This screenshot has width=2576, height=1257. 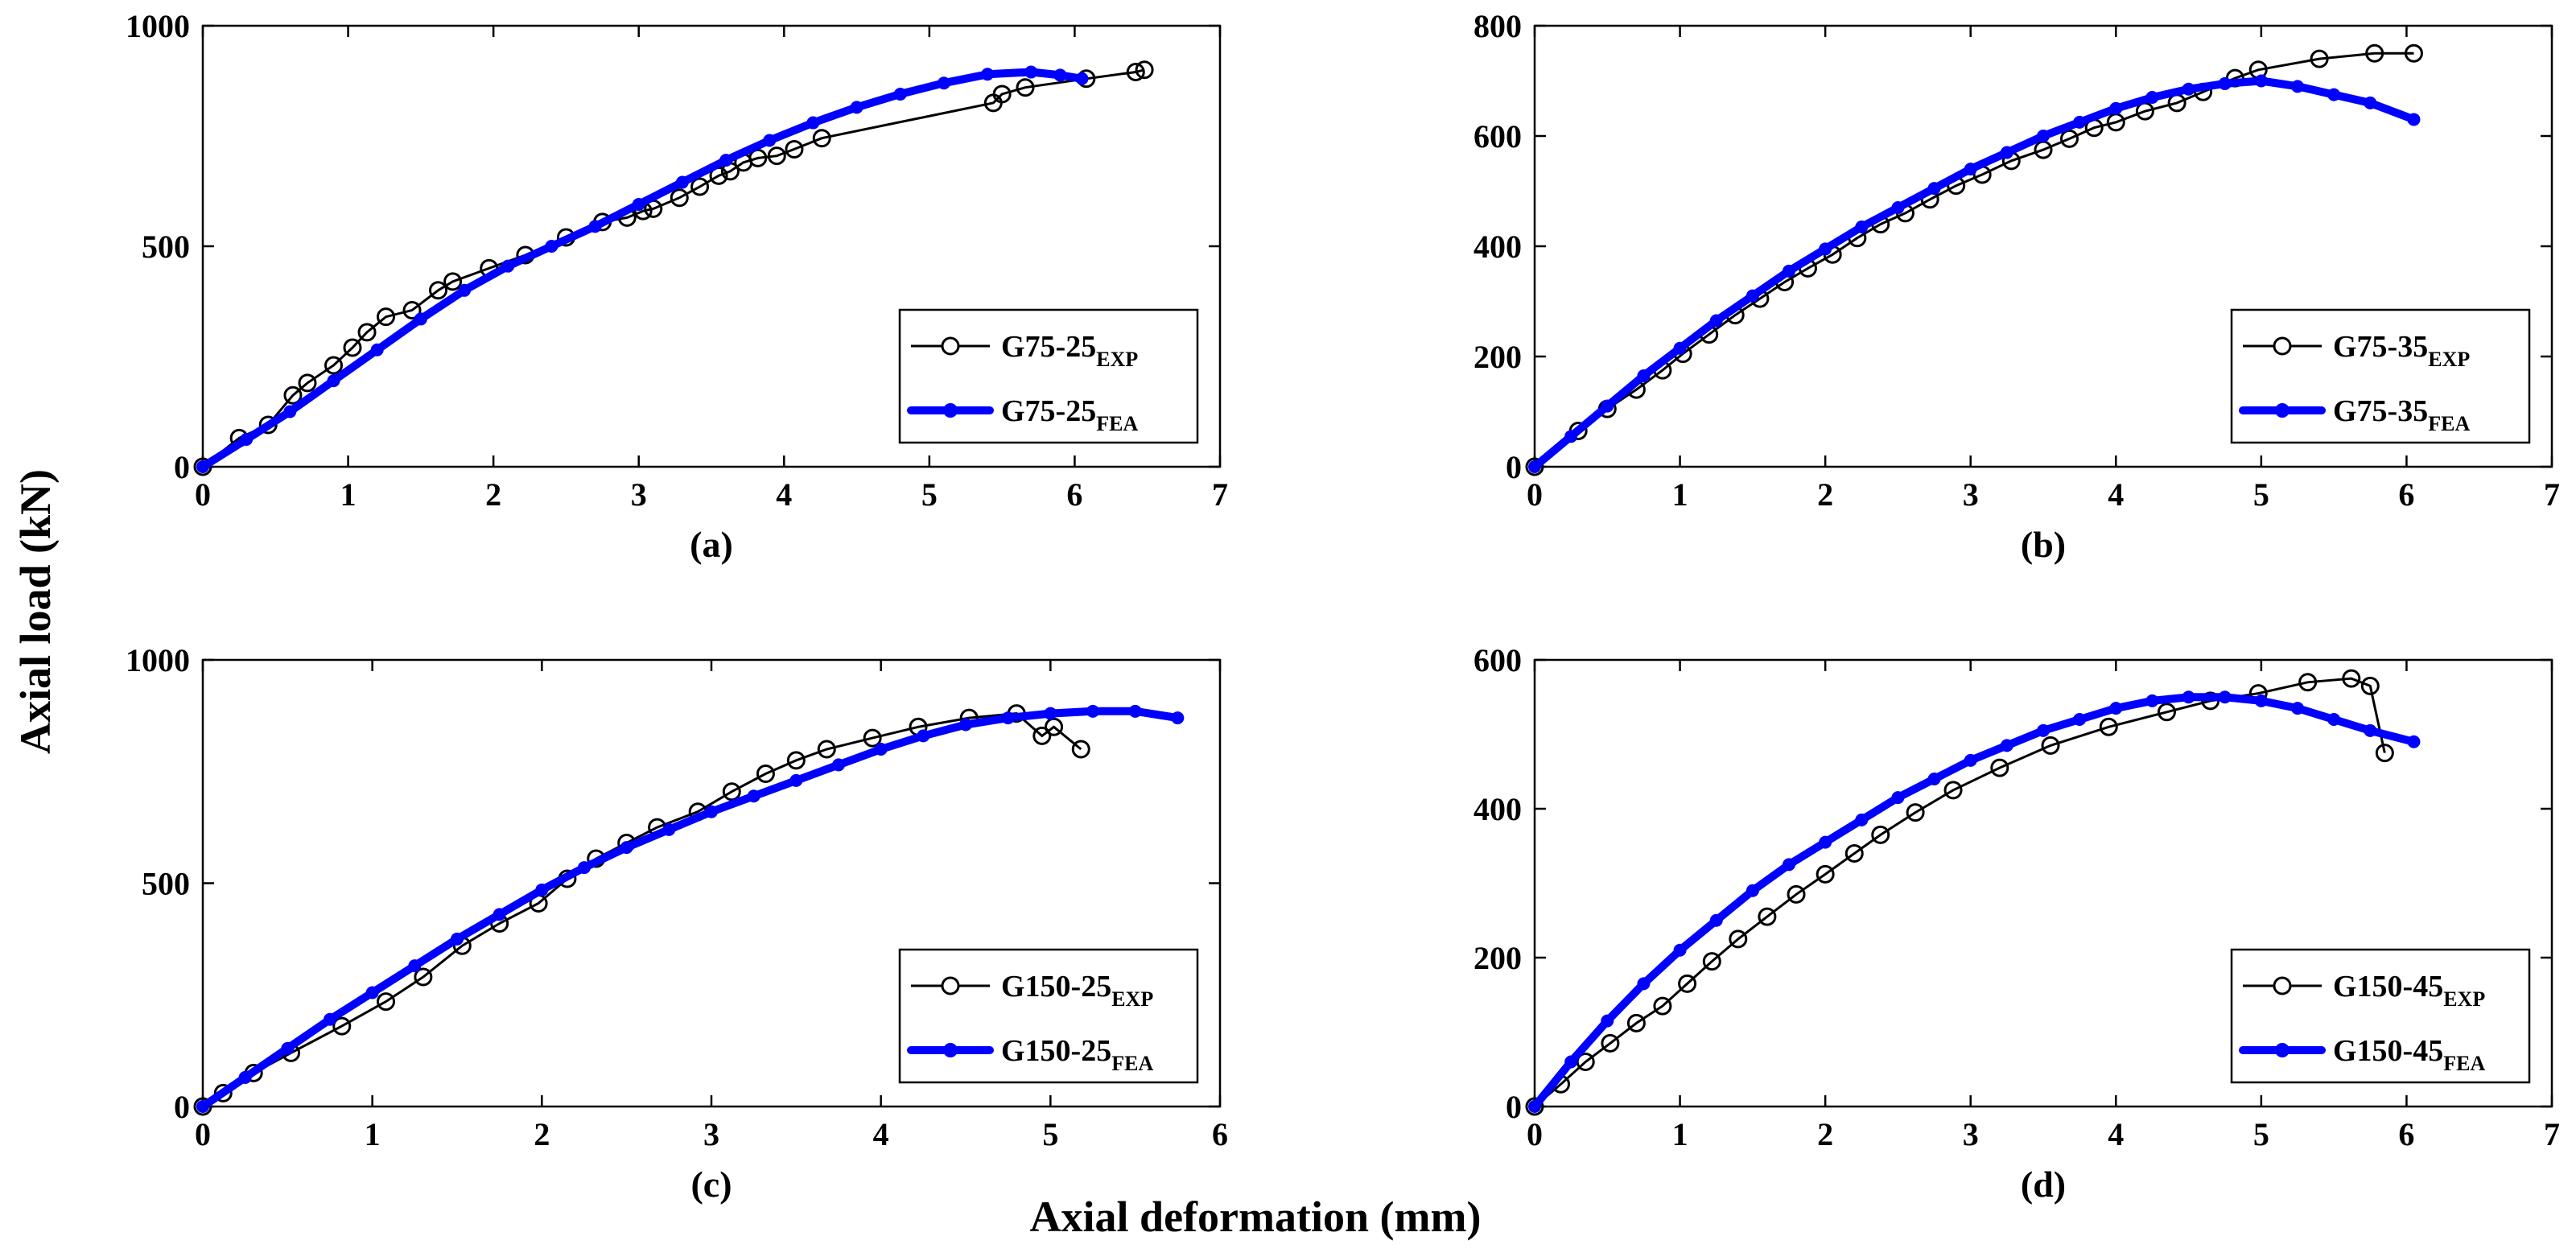 I want to click on legend-entry-fea: G75-35FEA, so click(x=2354, y=414).